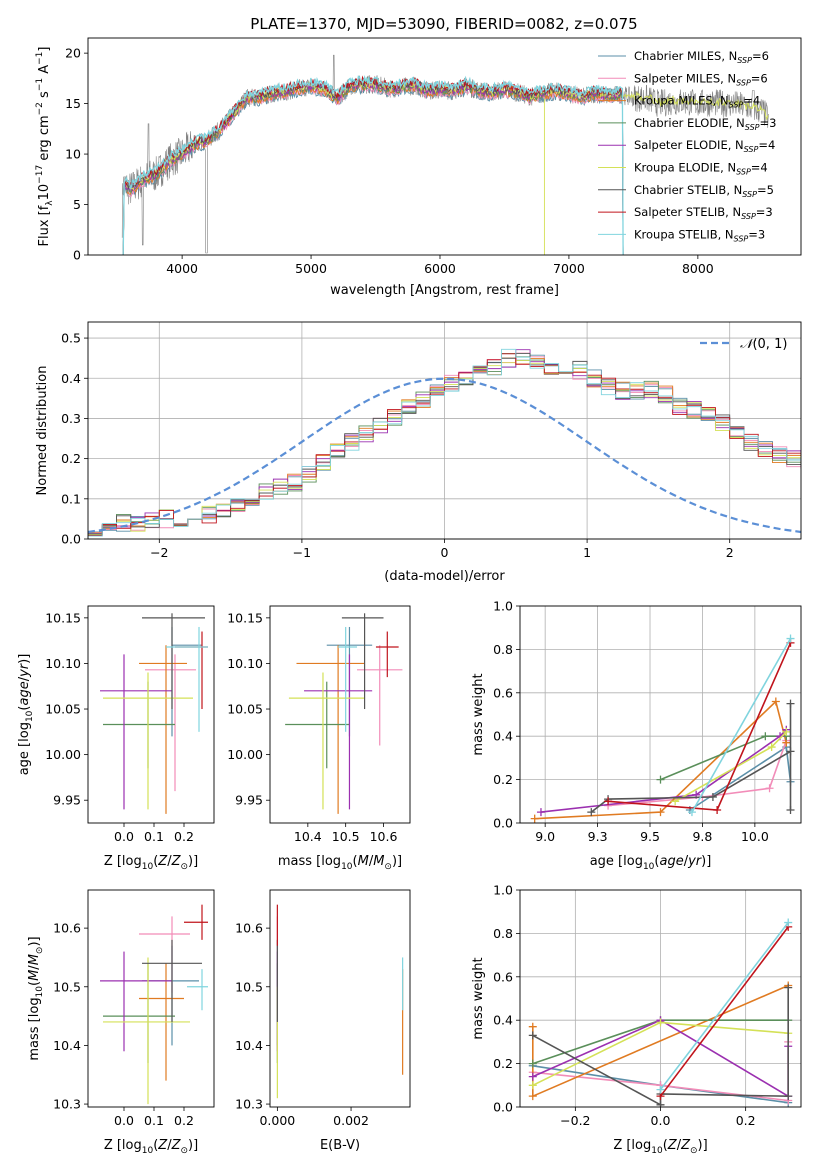 The image size is (819, 1170). I want to click on legend-label: Salpeter MILES, NSSP=6, so click(701, 79).